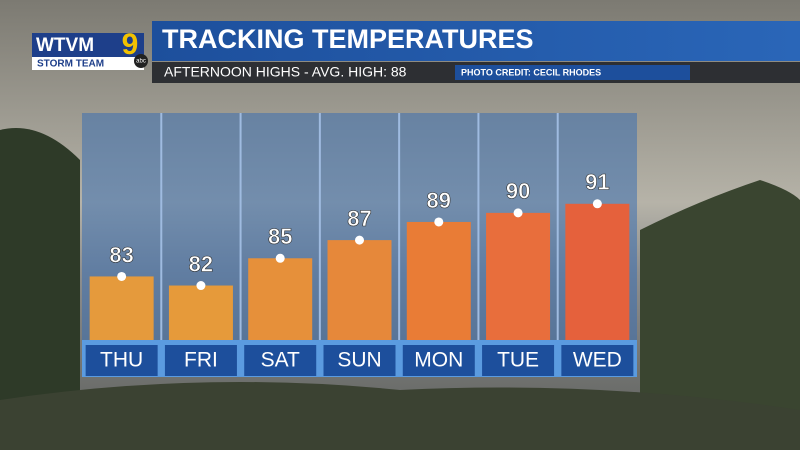 The width and height of the screenshot is (800, 455). I want to click on credit-box, so click(572, 72).